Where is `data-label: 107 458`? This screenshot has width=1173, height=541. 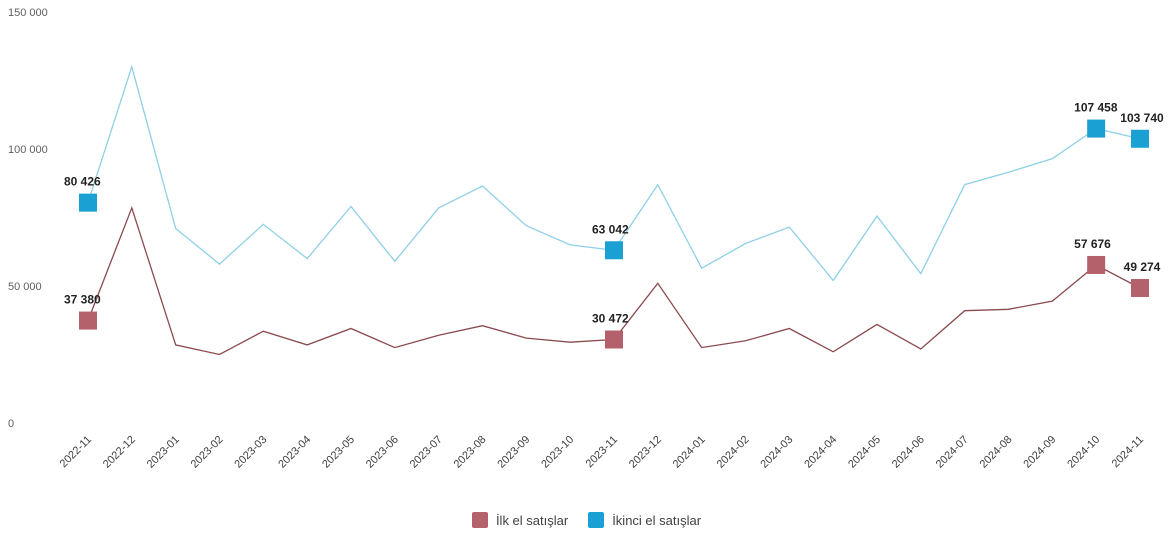
data-label: 107 458 is located at coordinates (1096, 108).